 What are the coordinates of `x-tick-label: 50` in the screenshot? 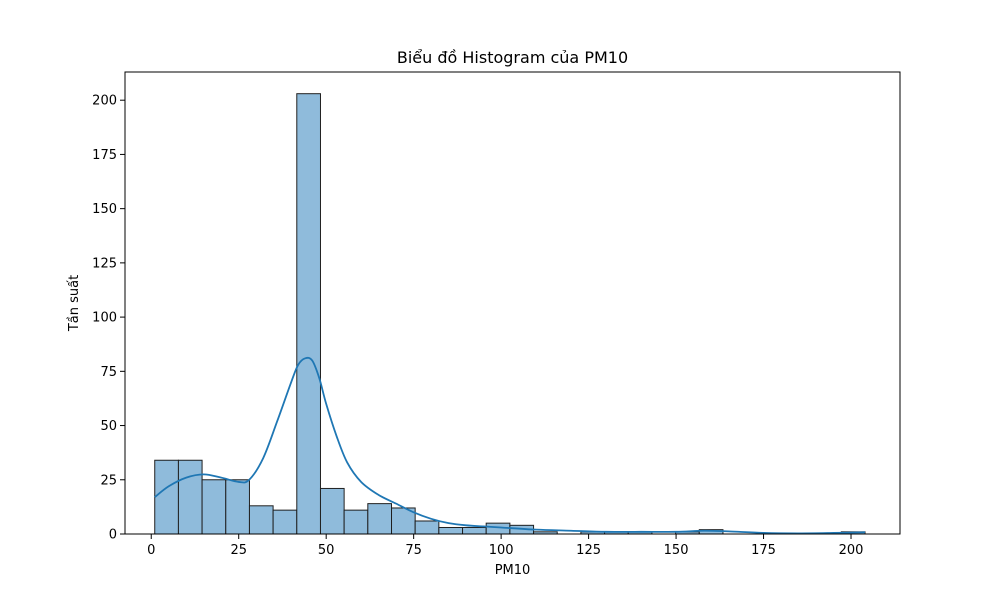 It's located at (326, 550).